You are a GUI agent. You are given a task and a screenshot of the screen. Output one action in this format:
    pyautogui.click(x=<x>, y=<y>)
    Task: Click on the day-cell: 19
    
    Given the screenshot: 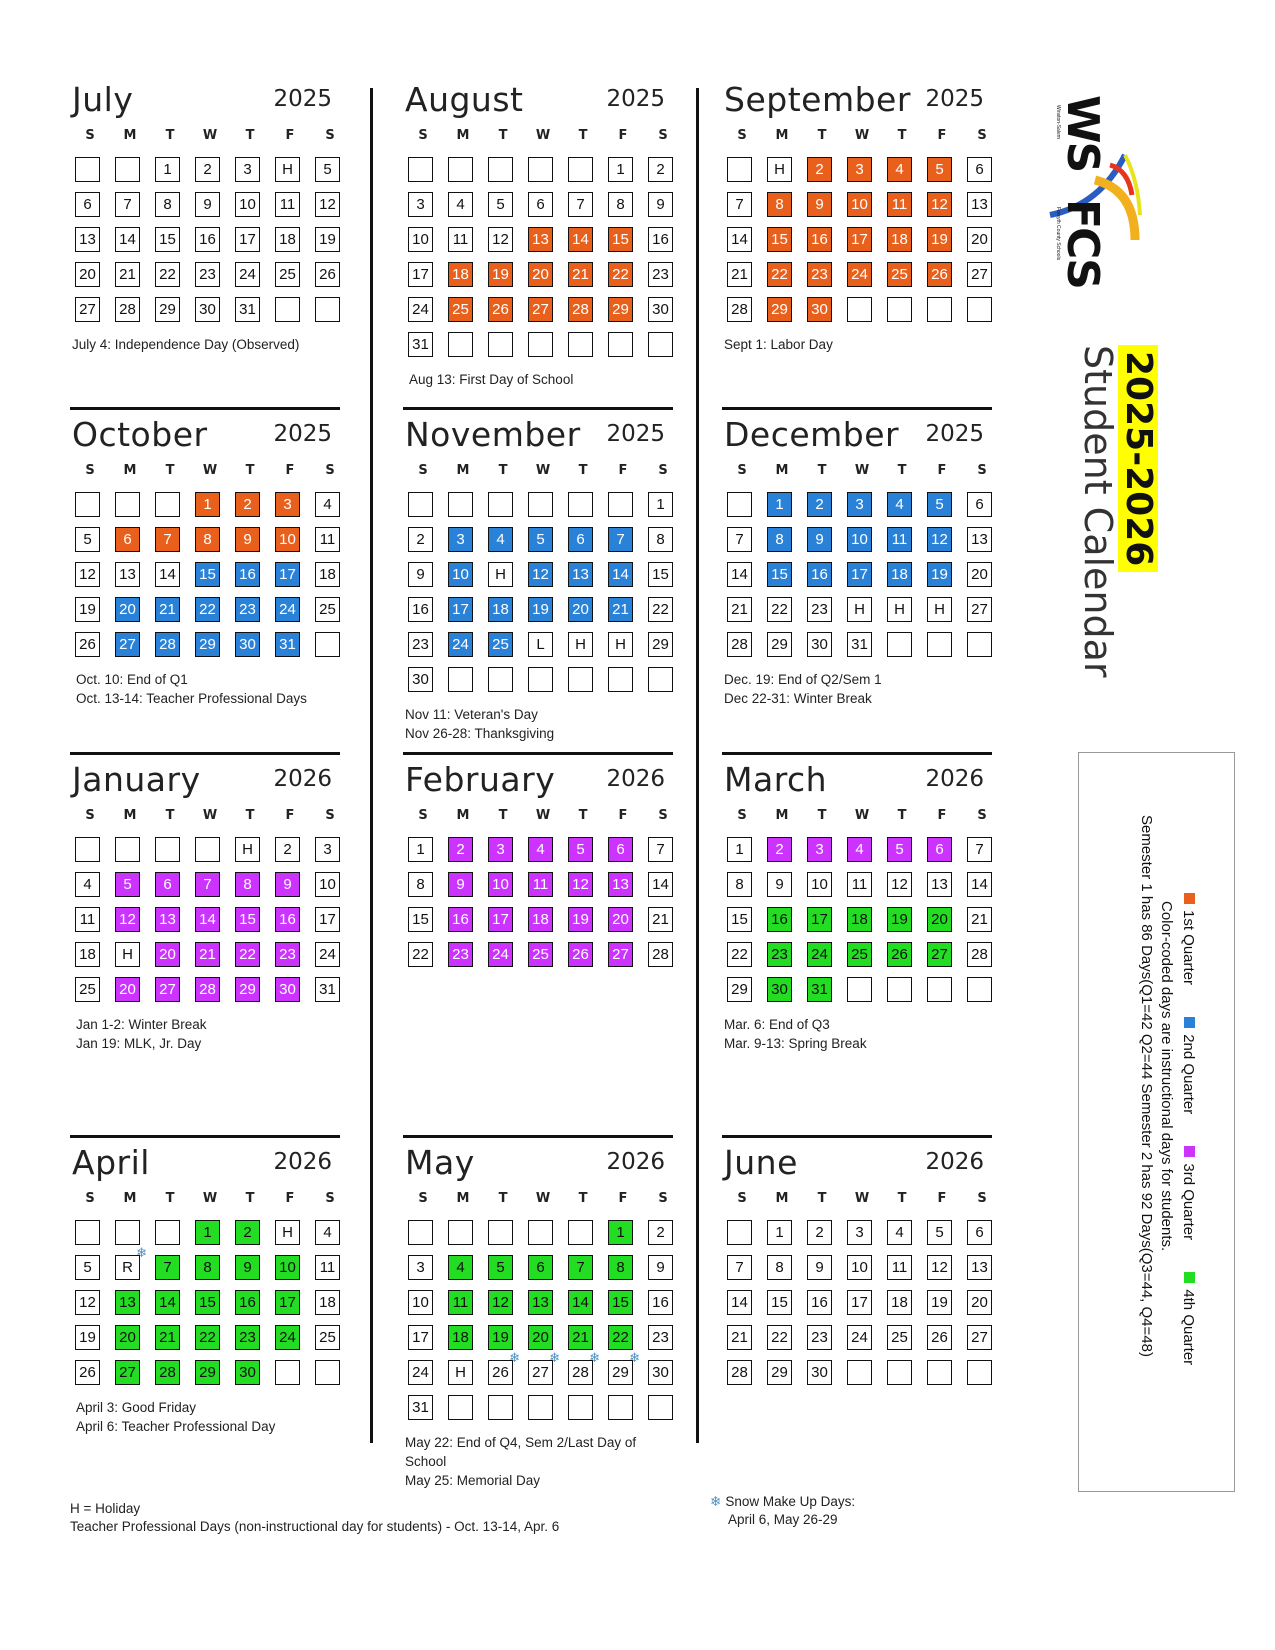 What is the action you would take?
    pyautogui.click(x=580, y=919)
    